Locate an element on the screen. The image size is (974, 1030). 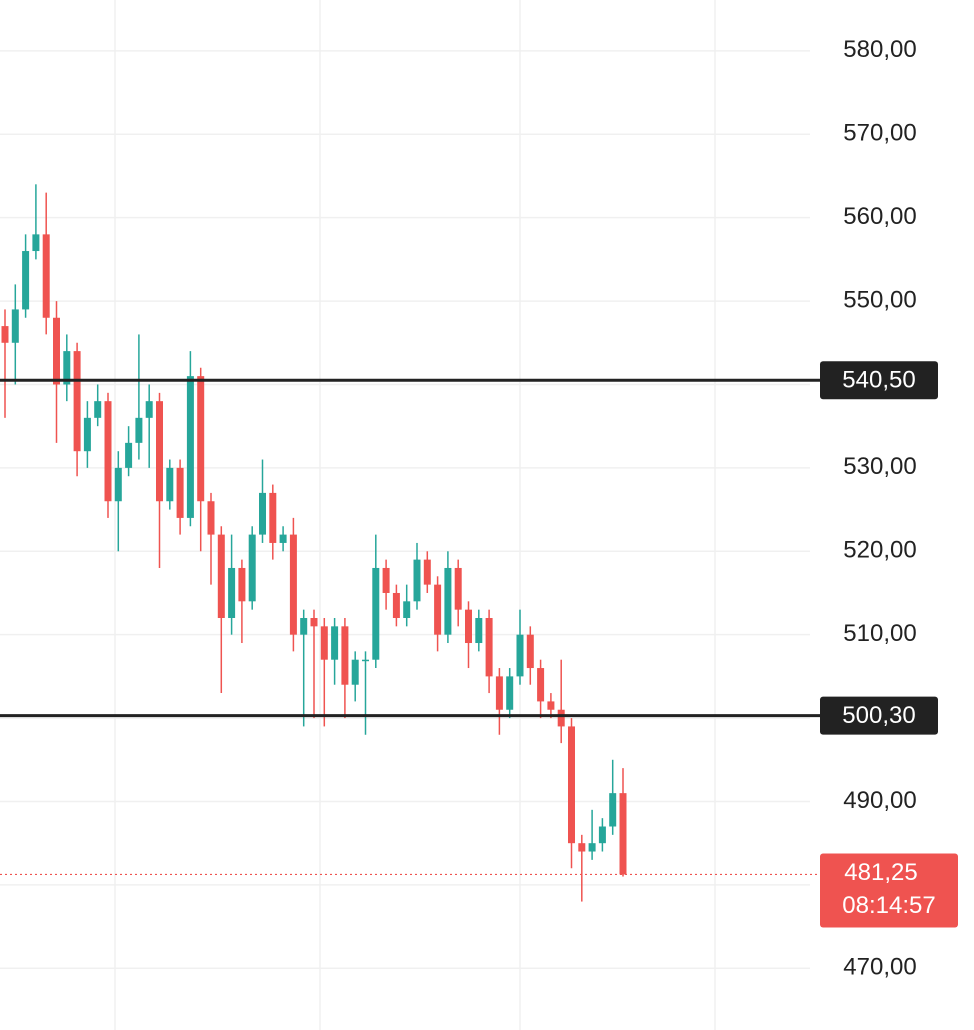
y-tick-label: 510,00 is located at coordinates (879, 633).